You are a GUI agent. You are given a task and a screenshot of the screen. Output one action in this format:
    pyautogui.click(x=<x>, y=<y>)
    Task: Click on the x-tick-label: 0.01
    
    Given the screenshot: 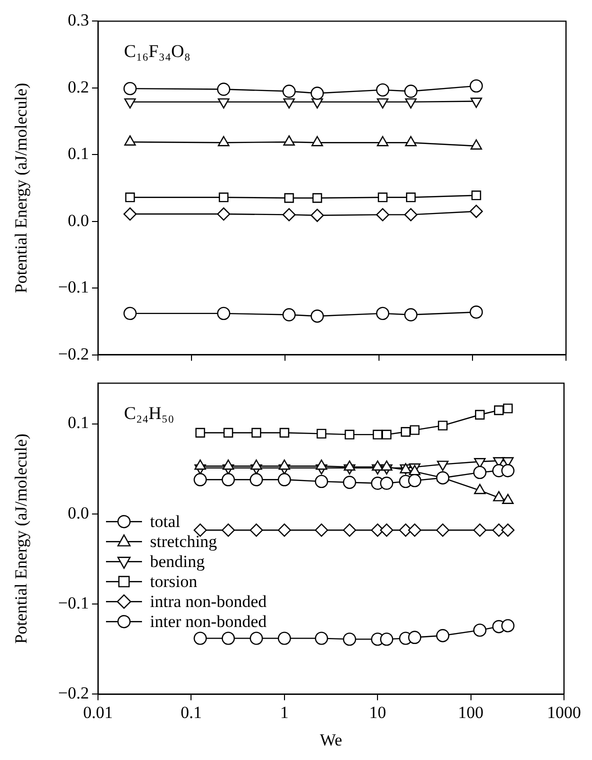 What is the action you would take?
    pyautogui.click(x=98, y=712)
    